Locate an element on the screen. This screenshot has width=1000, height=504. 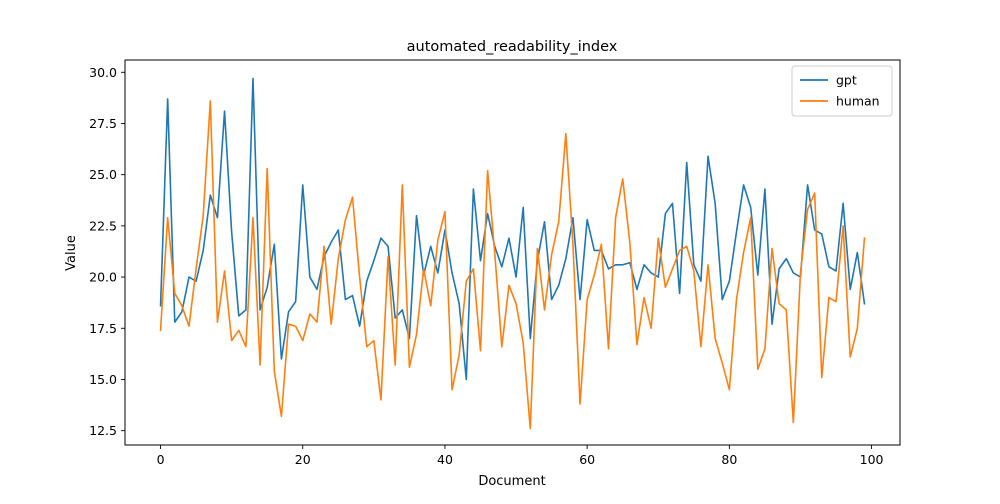
x-tick-label: 80 is located at coordinates (729, 459).